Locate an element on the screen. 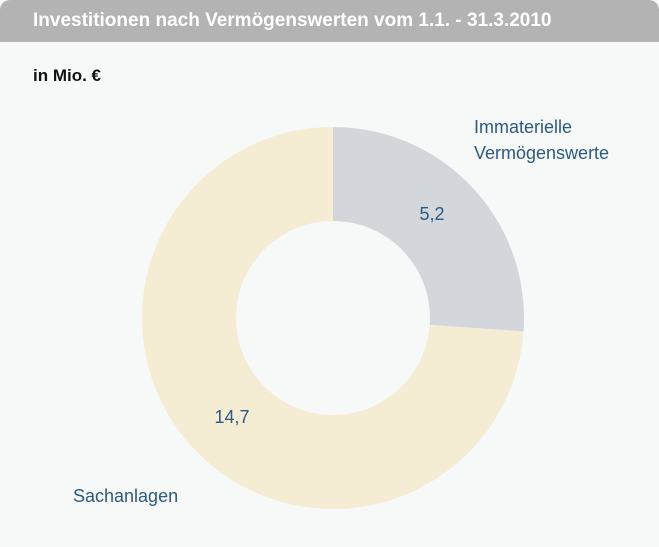 Image resolution: width=659 pixels, height=547 pixels. chart-subtitle: in Mio. € is located at coordinates (67, 75).